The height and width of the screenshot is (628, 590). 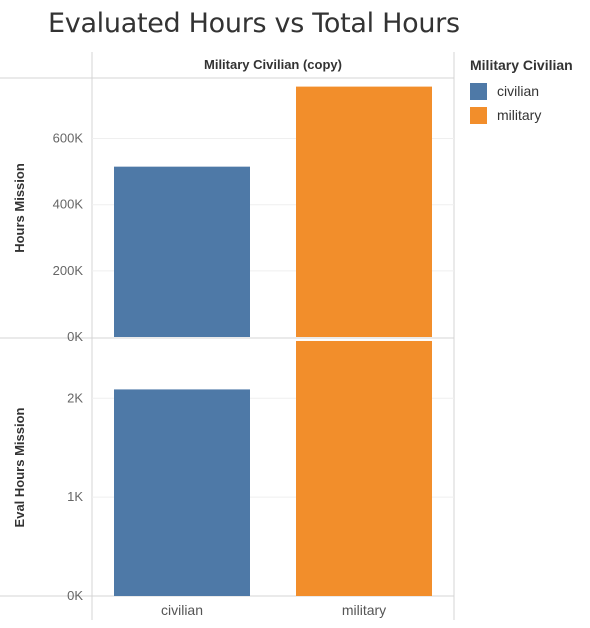 I want to click on y-tick-label: 200K, so click(x=68, y=270).